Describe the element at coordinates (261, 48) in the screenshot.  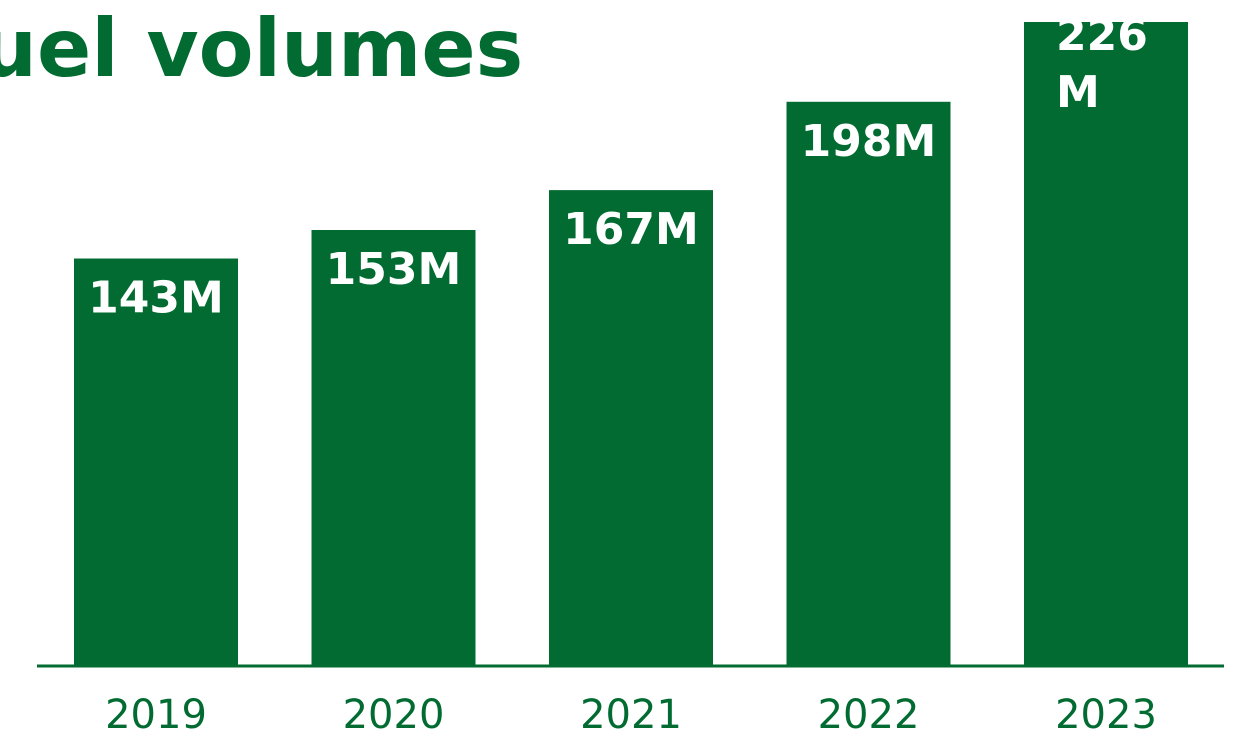
I see `chart-title: uel volumes` at that location.